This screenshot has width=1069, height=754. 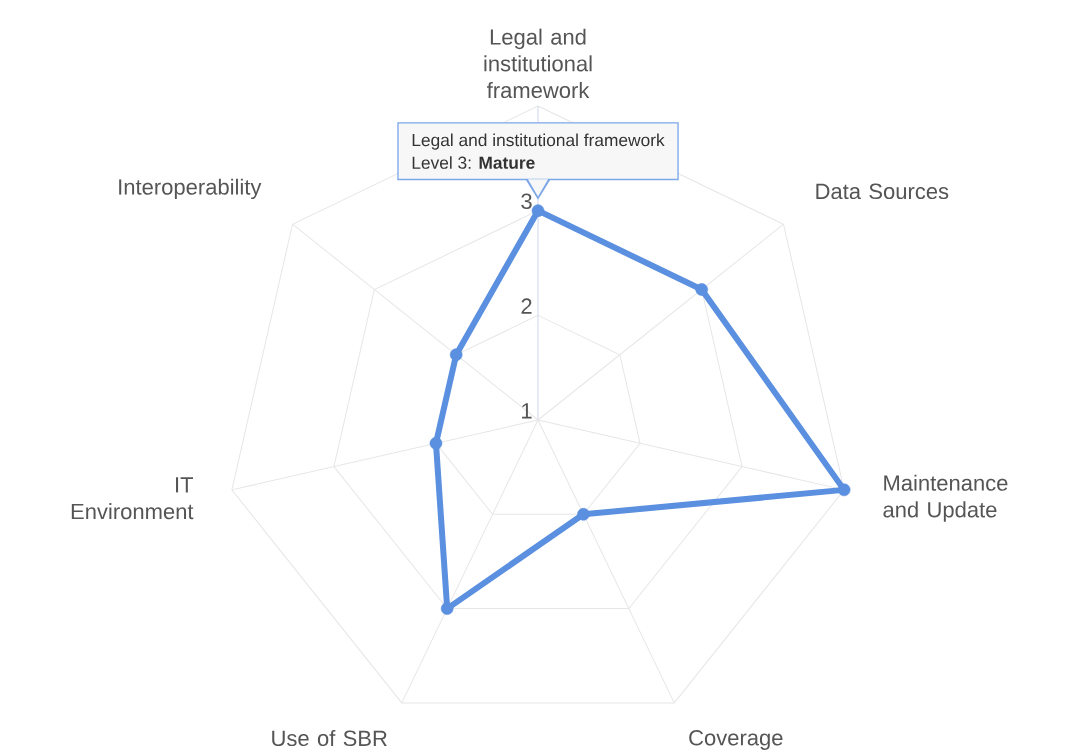 What do you see at coordinates (736, 739) in the screenshot?
I see `spoke-label: Coverage` at bounding box center [736, 739].